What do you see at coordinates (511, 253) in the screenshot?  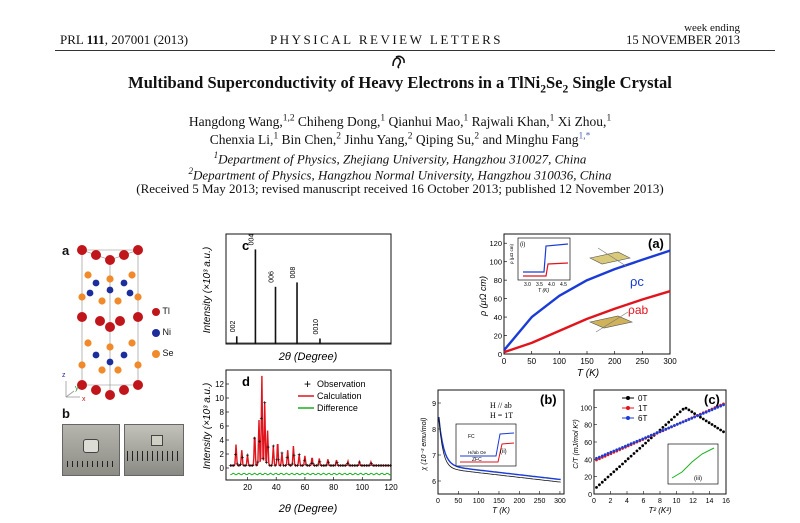 I see `svg-text: ρ (μΩ cm)` at bounding box center [511, 253].